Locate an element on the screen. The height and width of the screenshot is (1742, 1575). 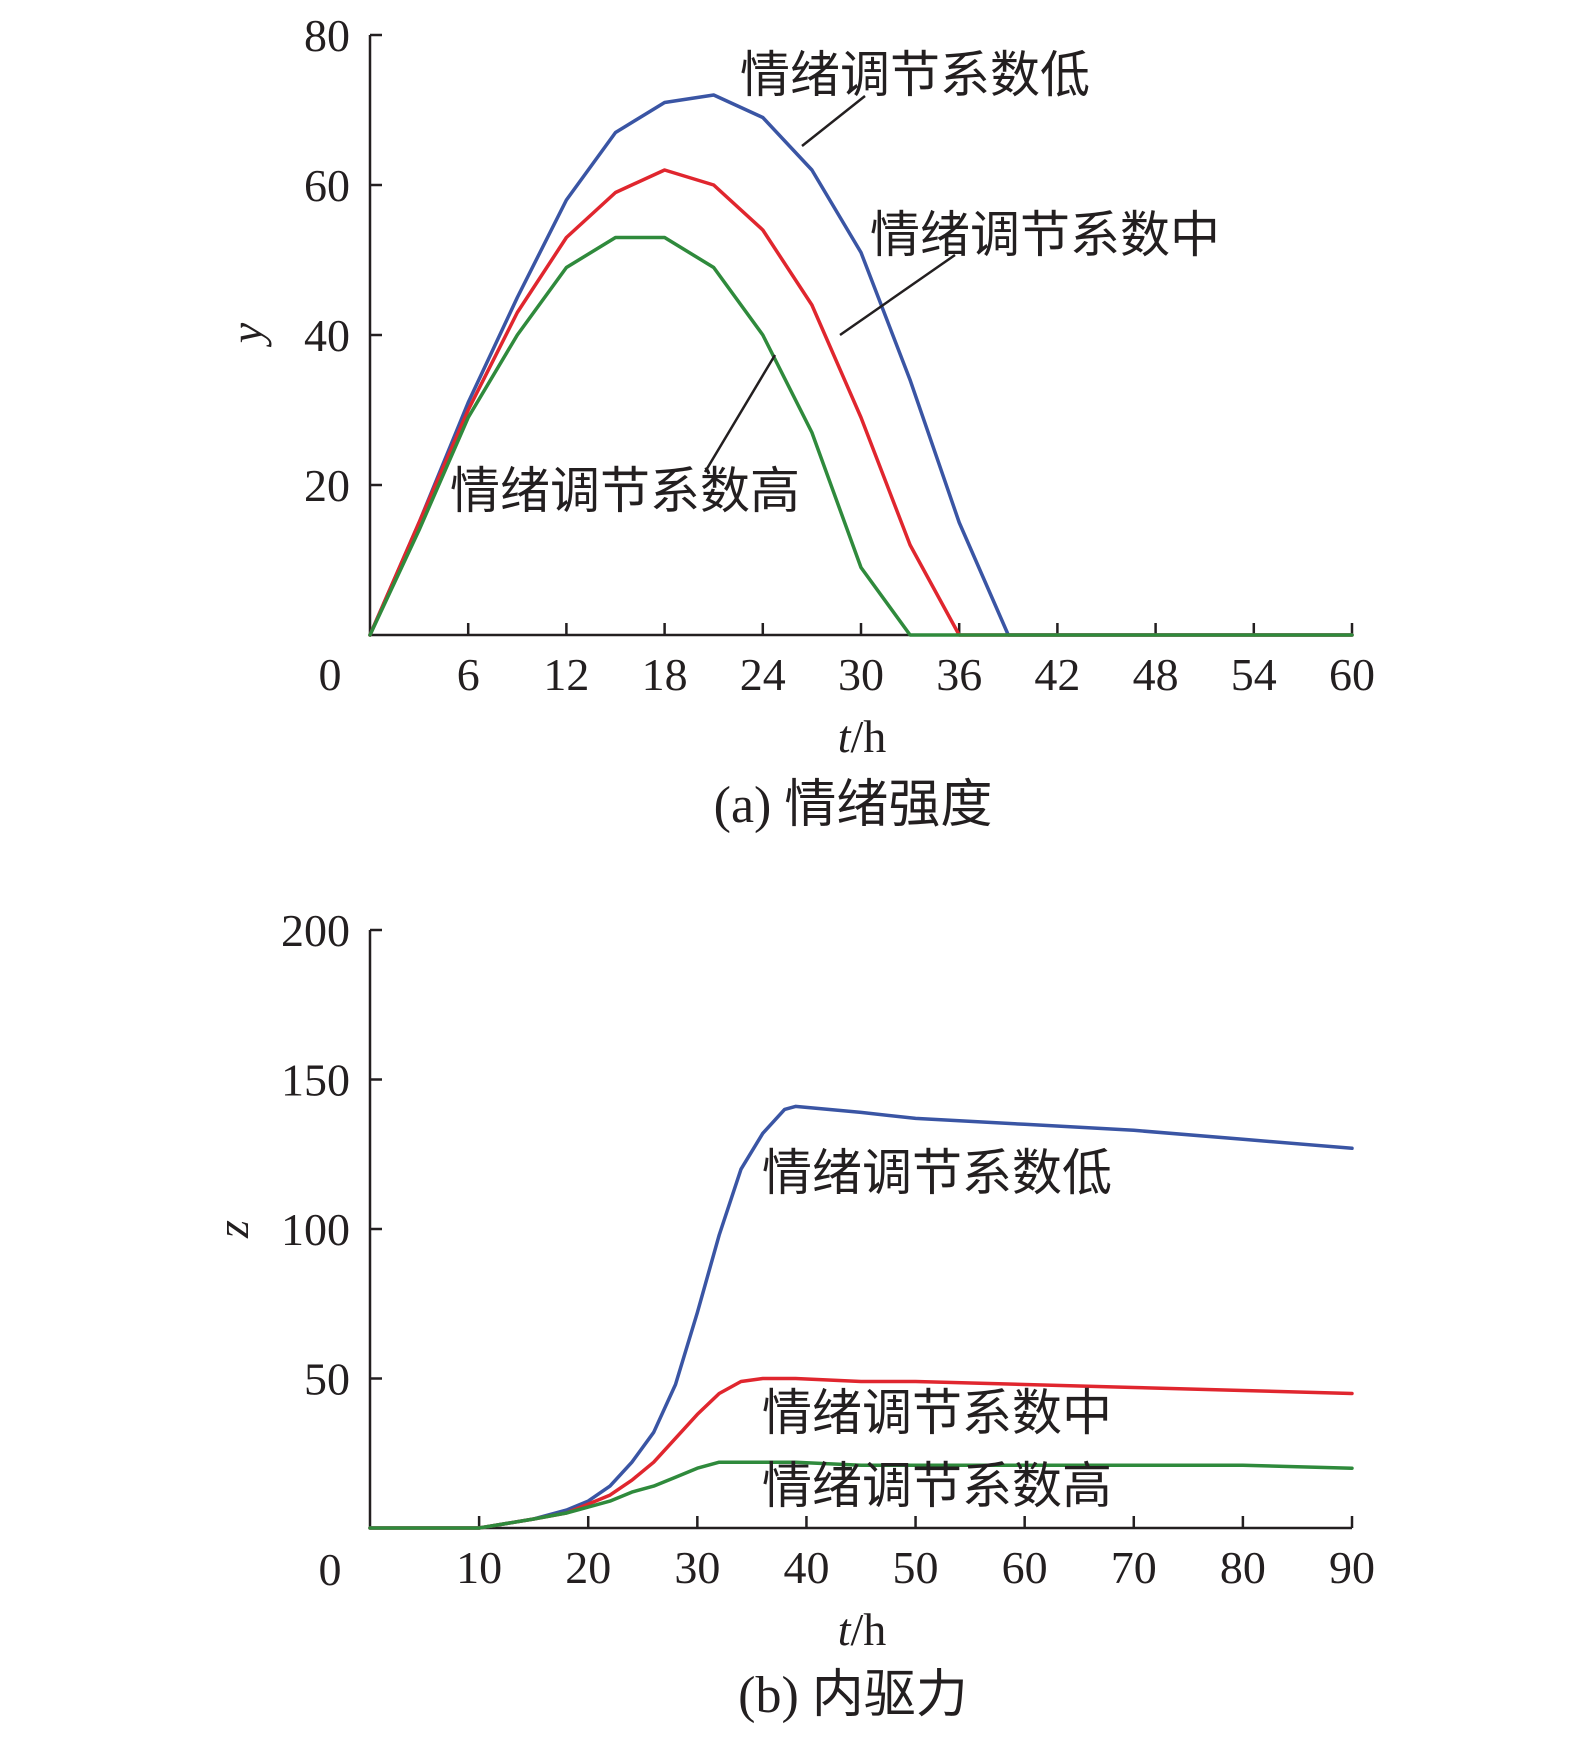
x-tick-label: 90 is located at coordinates (1352, 1567).